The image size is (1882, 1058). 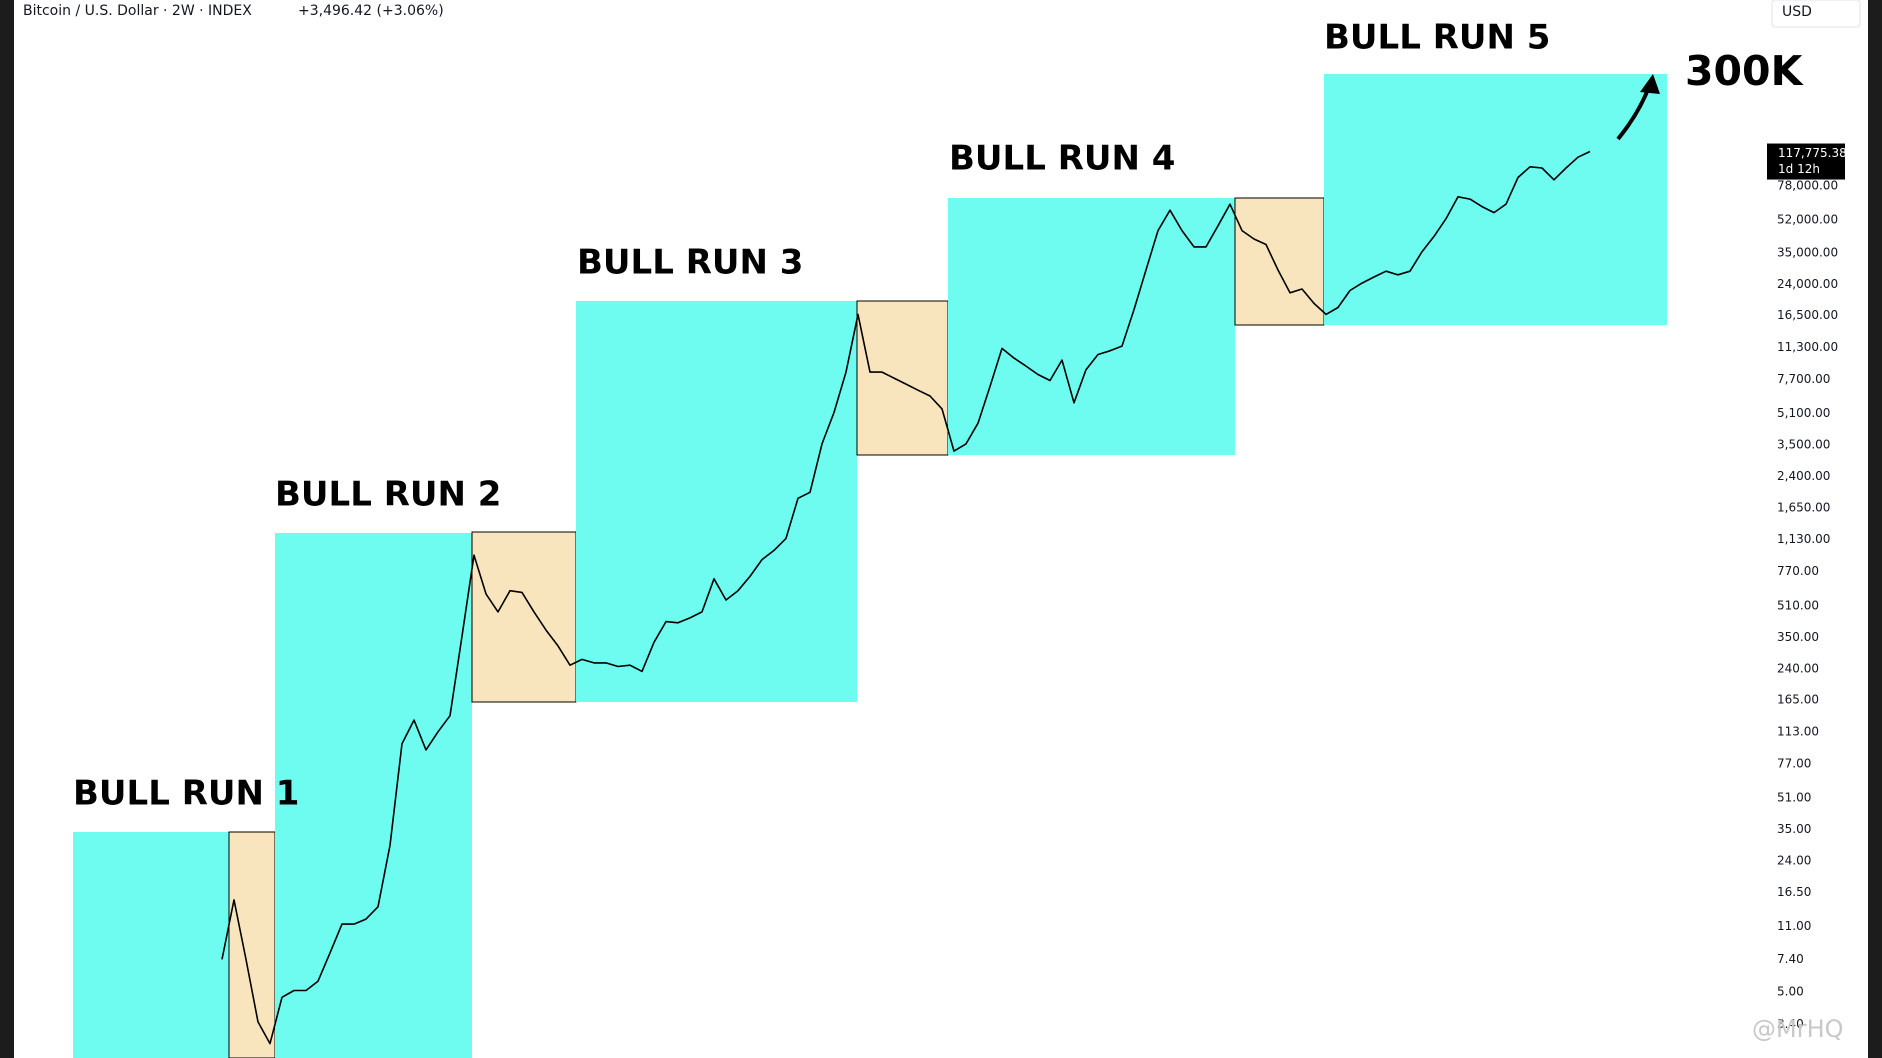 I want to click on price-tag, so click(x=1806, y=161).